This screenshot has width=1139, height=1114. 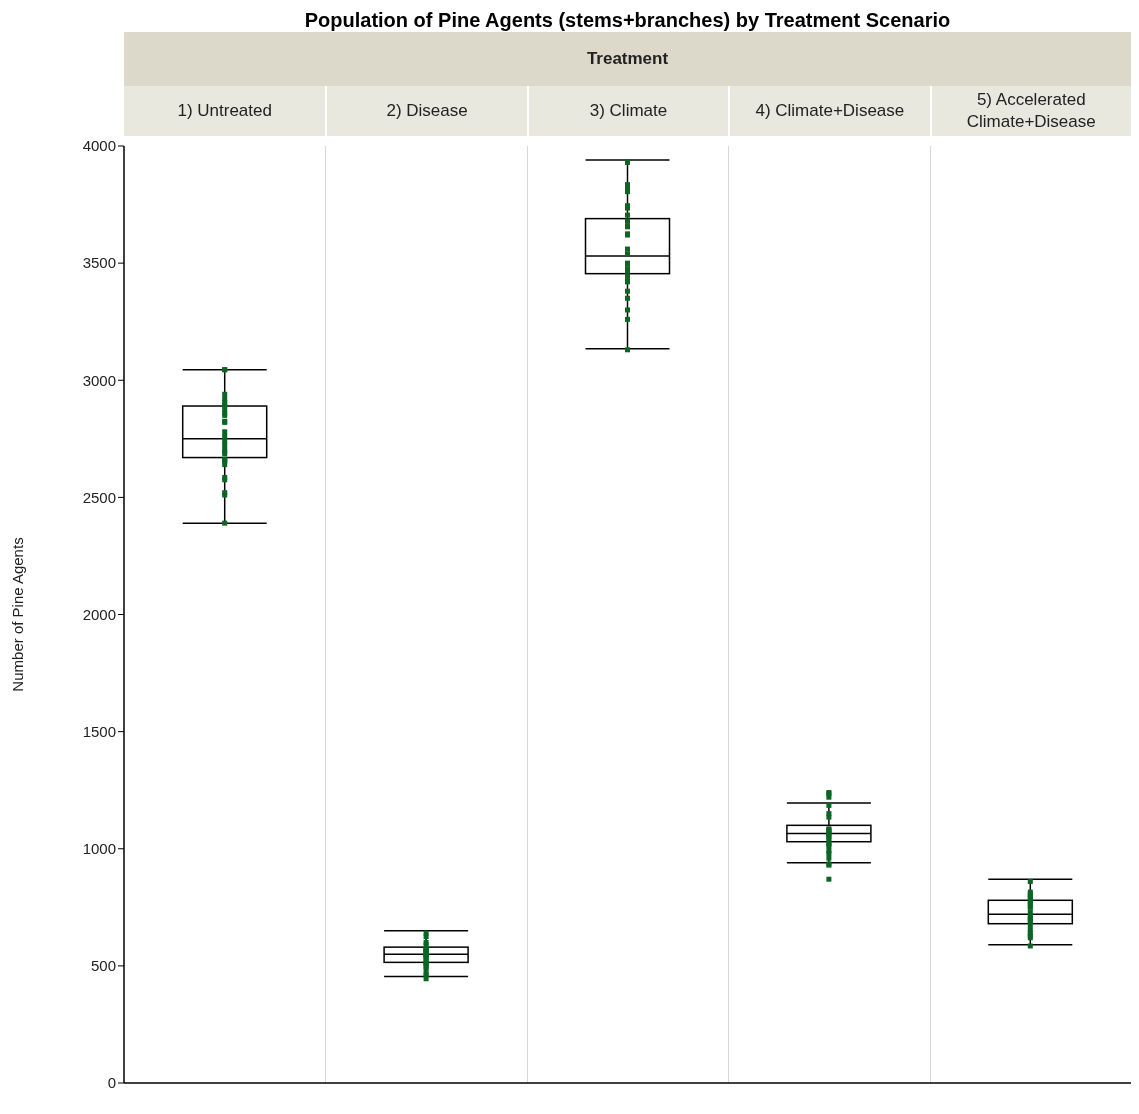 I want to click on x-axis-title: Treatment, so click(x=627, y=59).